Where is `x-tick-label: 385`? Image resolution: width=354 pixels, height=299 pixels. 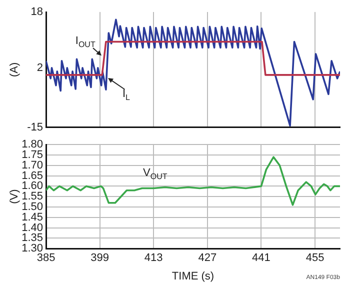 x-tick-label: 385 is located at coordinates (46, 258).